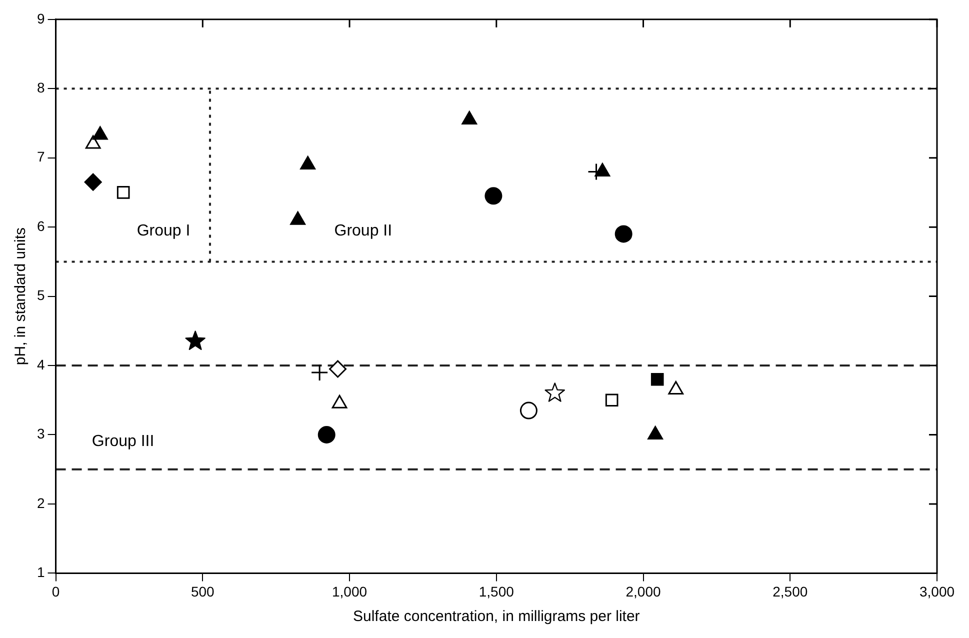 The image size is (969, 638). I want to click on x-tick-label: 500, so click(202, 591).